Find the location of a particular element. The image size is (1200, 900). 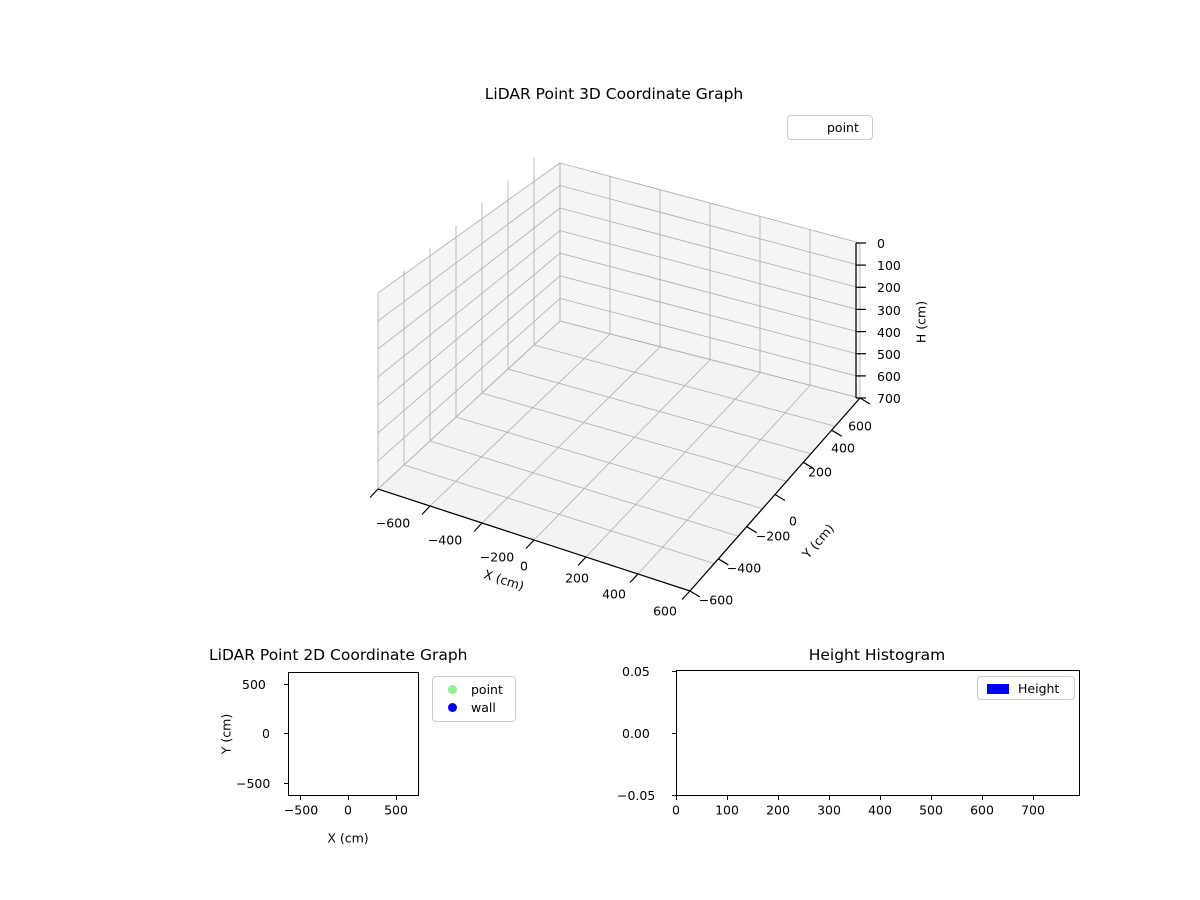

panel2d-ytick-1: 0 is located at coordinates (266, 733).